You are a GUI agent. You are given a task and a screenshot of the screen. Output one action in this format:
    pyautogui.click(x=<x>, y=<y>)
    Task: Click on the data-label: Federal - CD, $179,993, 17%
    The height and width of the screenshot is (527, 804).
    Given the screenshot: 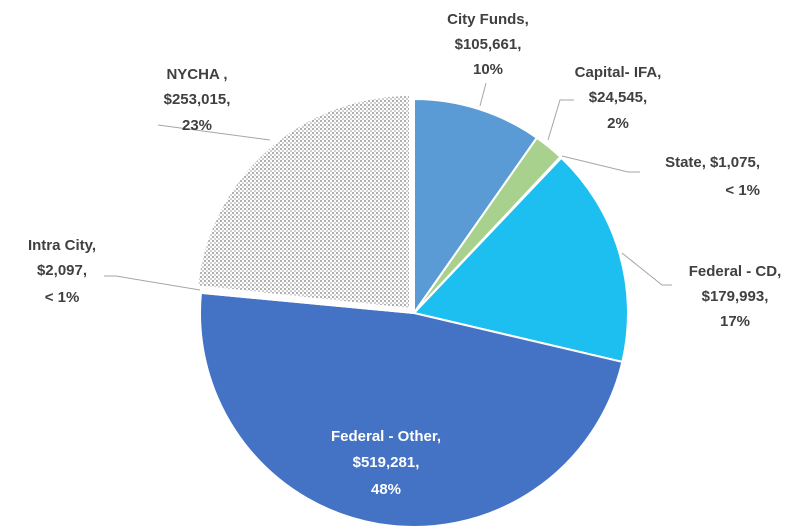 What is the action you would take?
    pyautogui.click(x=735, y=296)
    